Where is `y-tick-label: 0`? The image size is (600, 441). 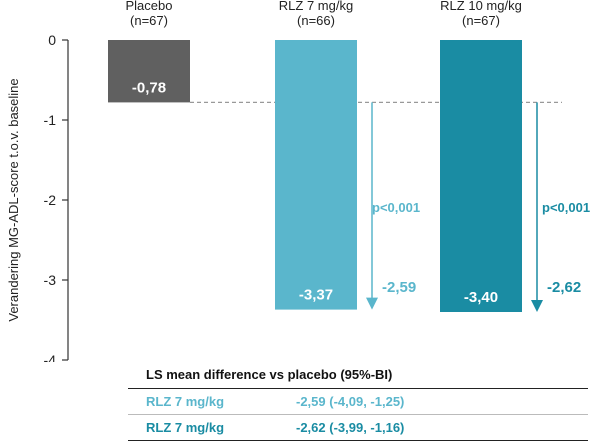
y-tick-label: 0 is located at coordinates (52, 40).